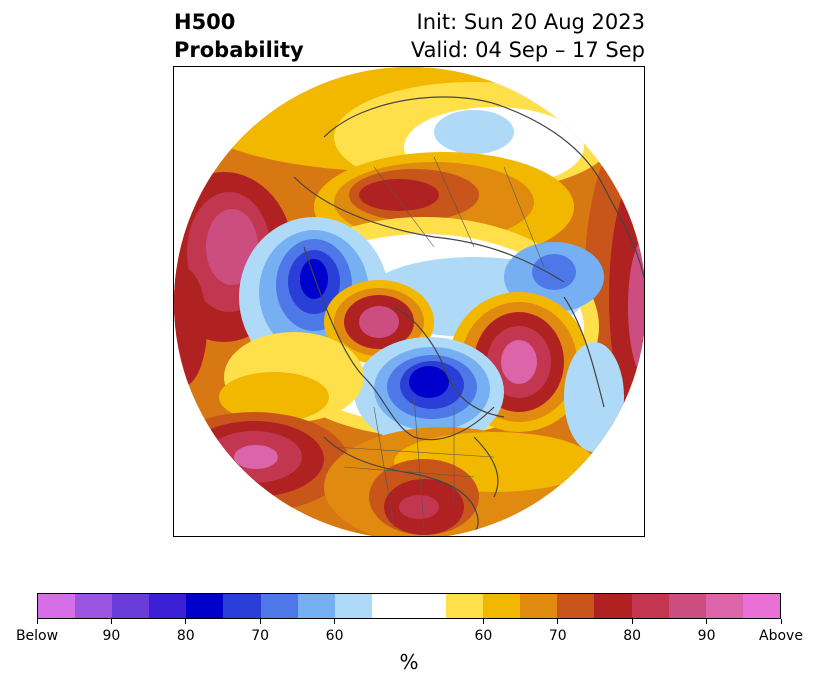 The height and width of the screenshot is (686, 819). What do you see at coordinates (429, 382) in the screenshot?
I see `blue-anomaly-hudson` at bounding box center [429, 382].